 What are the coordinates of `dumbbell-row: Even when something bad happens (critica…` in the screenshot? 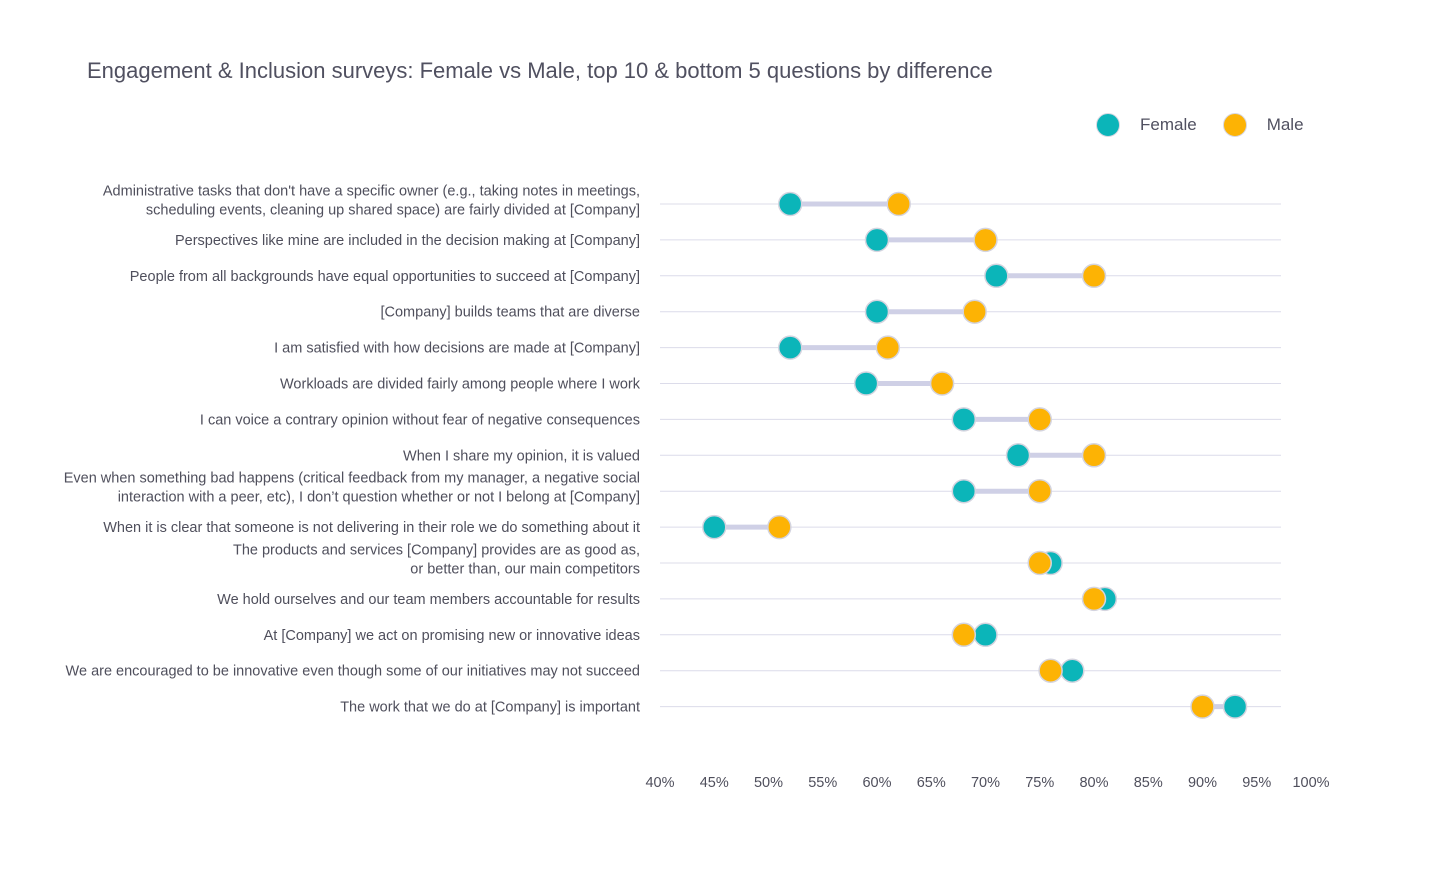 It's located at (672, 488).